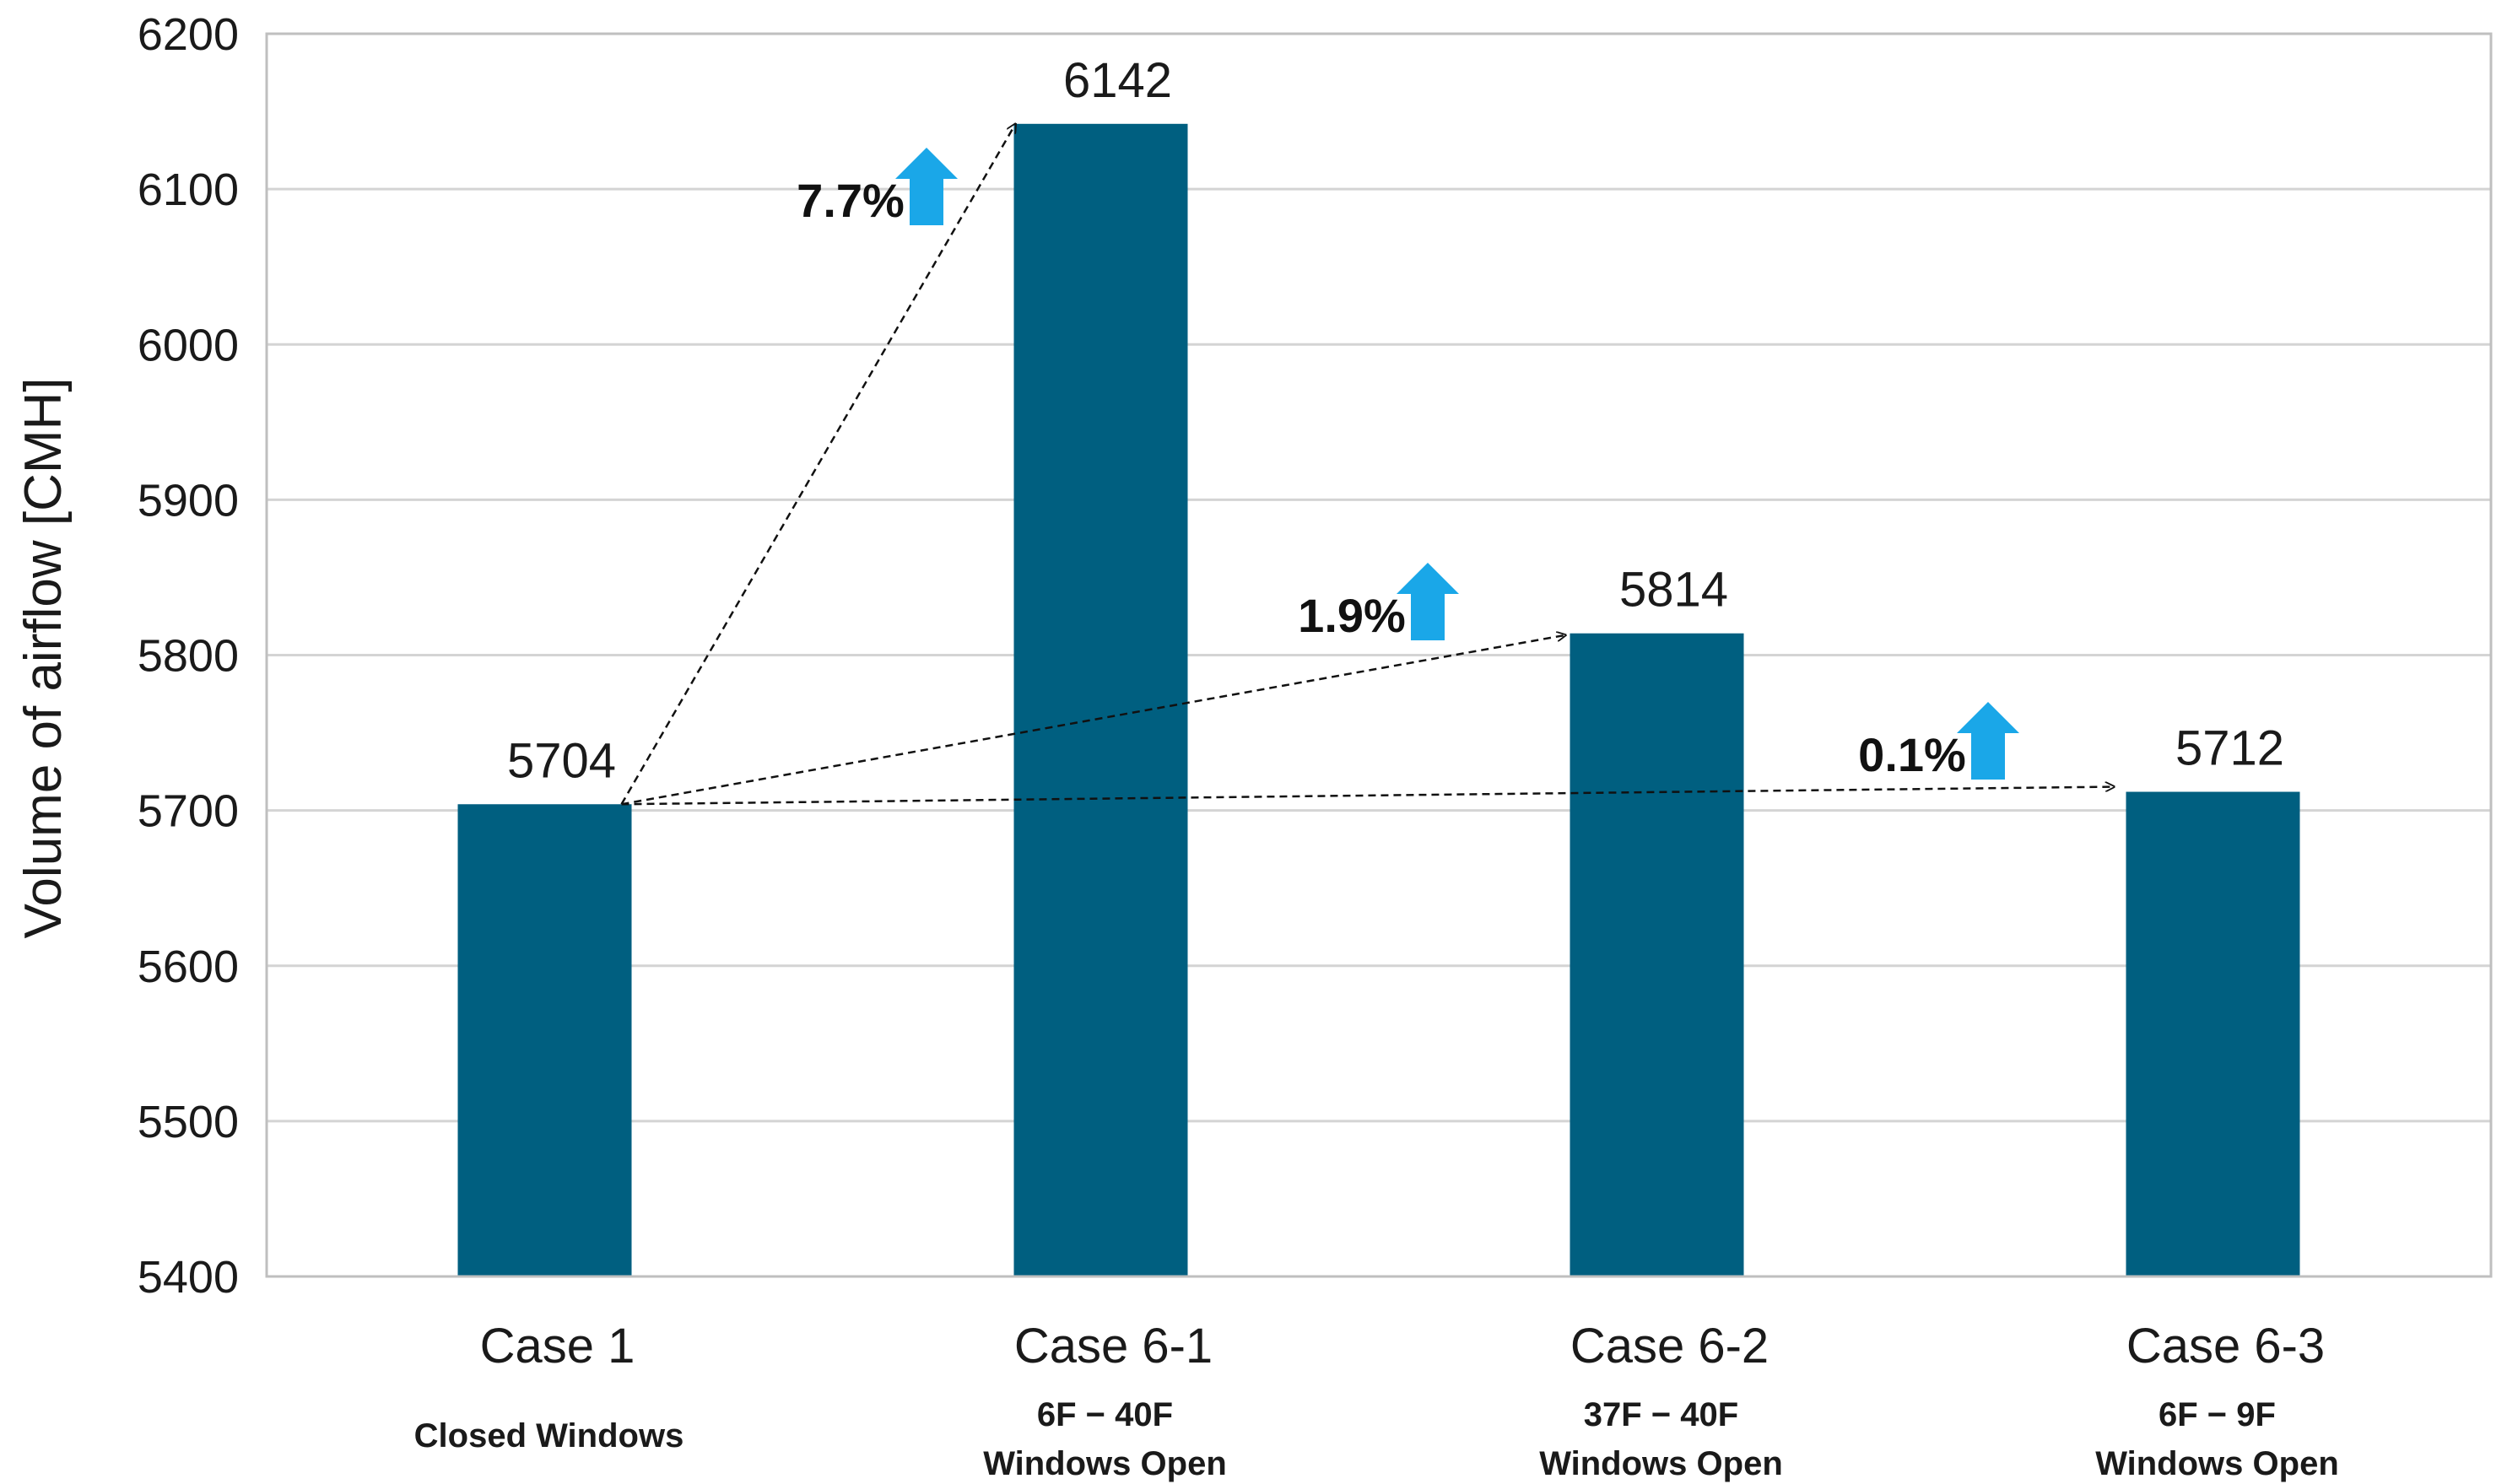  What do you see at coordinates (189, 1277) in the screenshot?
I see `y-tick-label: 5400` at bounding box center [189, 1277].